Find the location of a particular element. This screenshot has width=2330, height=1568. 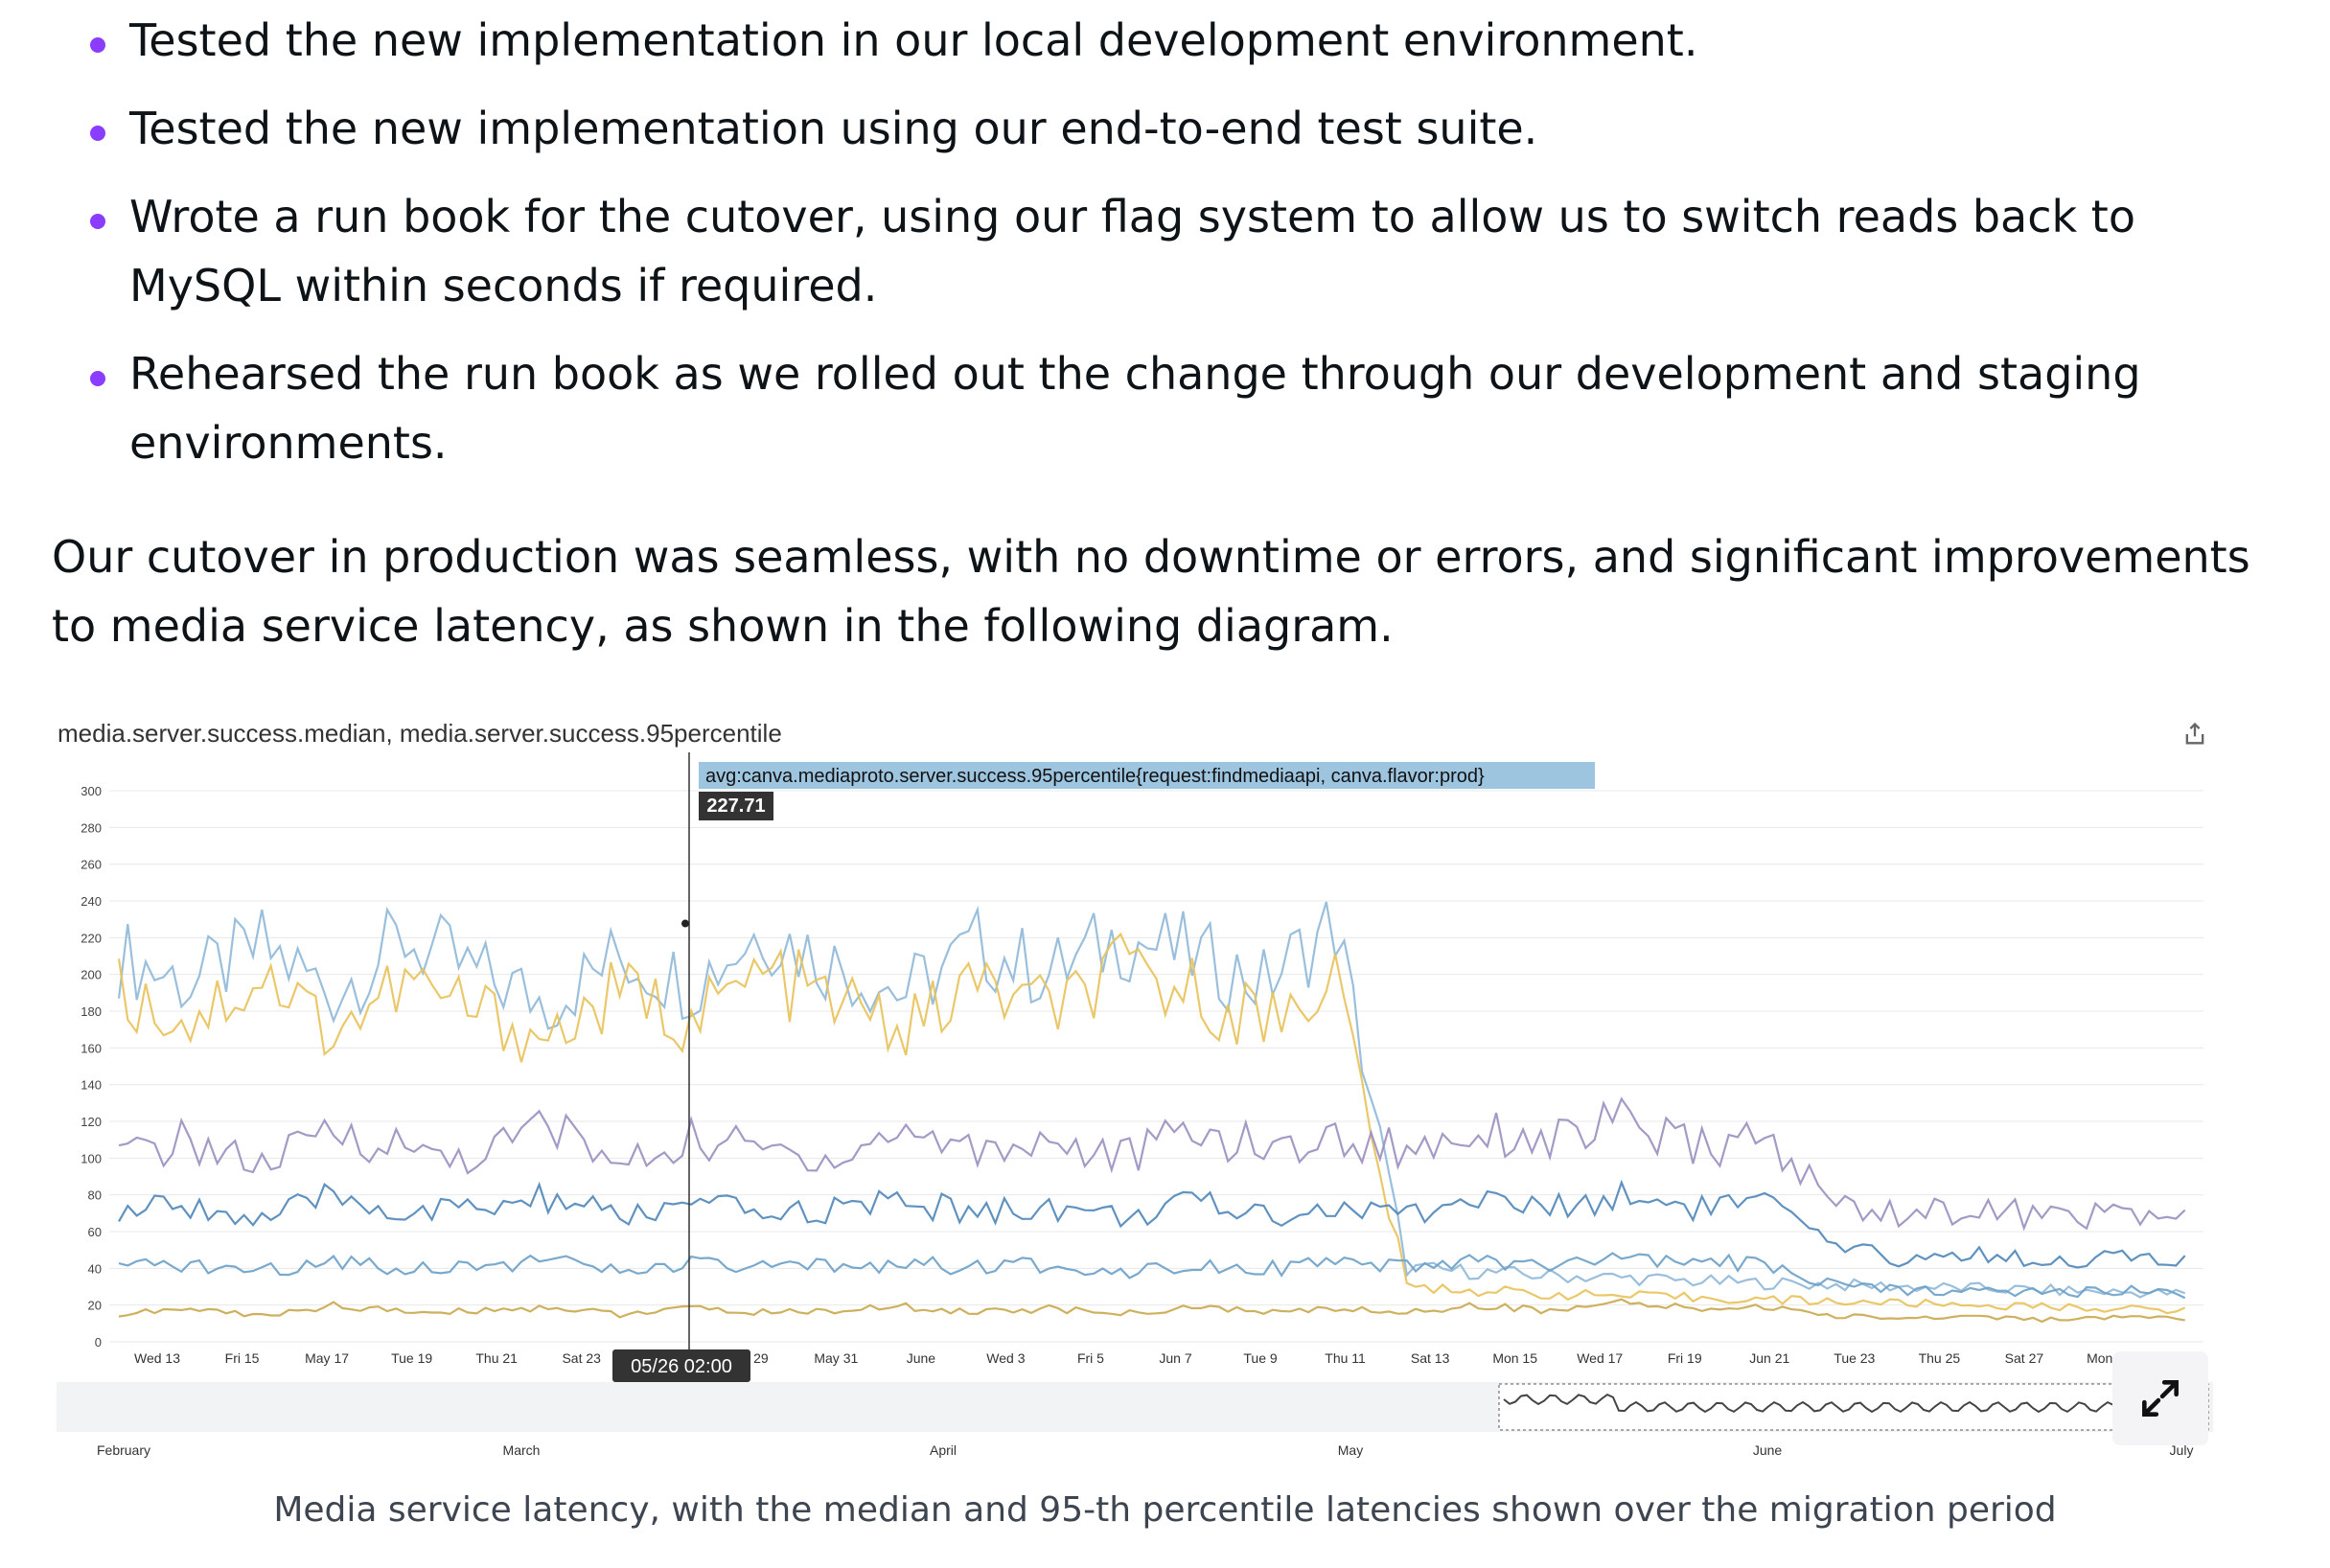

y-tick-label: 40 is located at coordinates (95, 1268).